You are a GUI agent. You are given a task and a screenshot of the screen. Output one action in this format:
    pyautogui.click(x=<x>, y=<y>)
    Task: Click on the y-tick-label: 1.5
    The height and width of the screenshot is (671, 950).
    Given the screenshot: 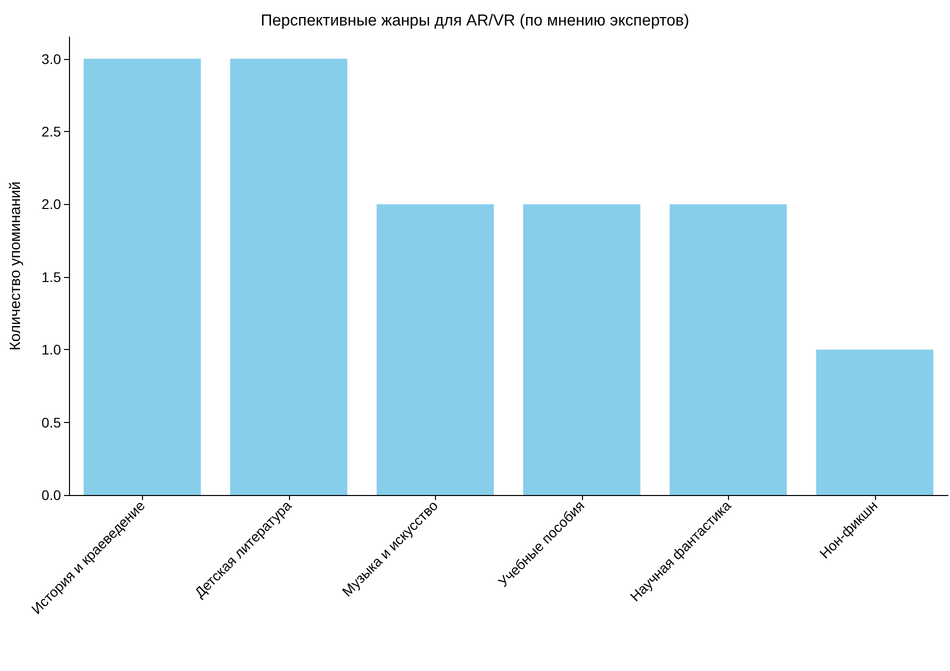 What is the action you would take?
    pyautogui.click(x=52, y=276)
    